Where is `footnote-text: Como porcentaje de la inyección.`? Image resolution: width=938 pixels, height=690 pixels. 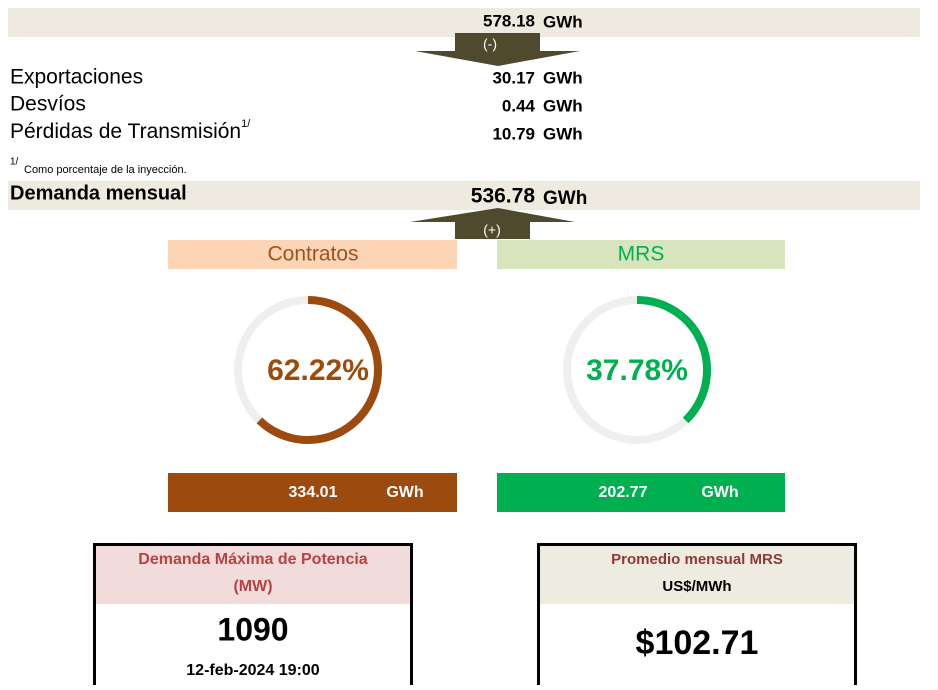
footnote-text: Como porcentaje de la inyección. is located at coordinates (105, 170).